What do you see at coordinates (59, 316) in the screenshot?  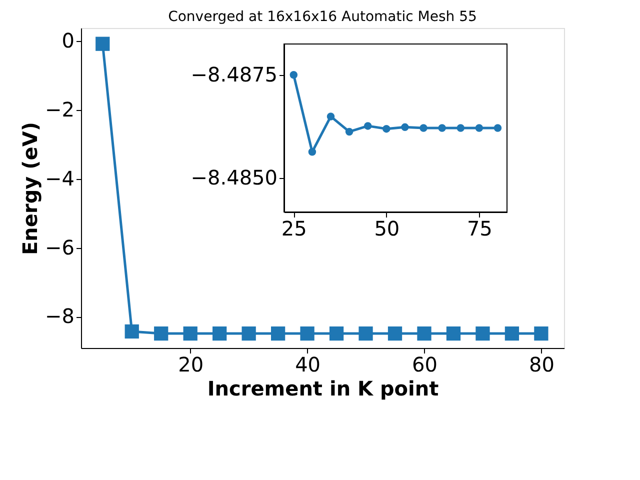 I see `y-tick-label: −8` at bounding box center [59, 316].